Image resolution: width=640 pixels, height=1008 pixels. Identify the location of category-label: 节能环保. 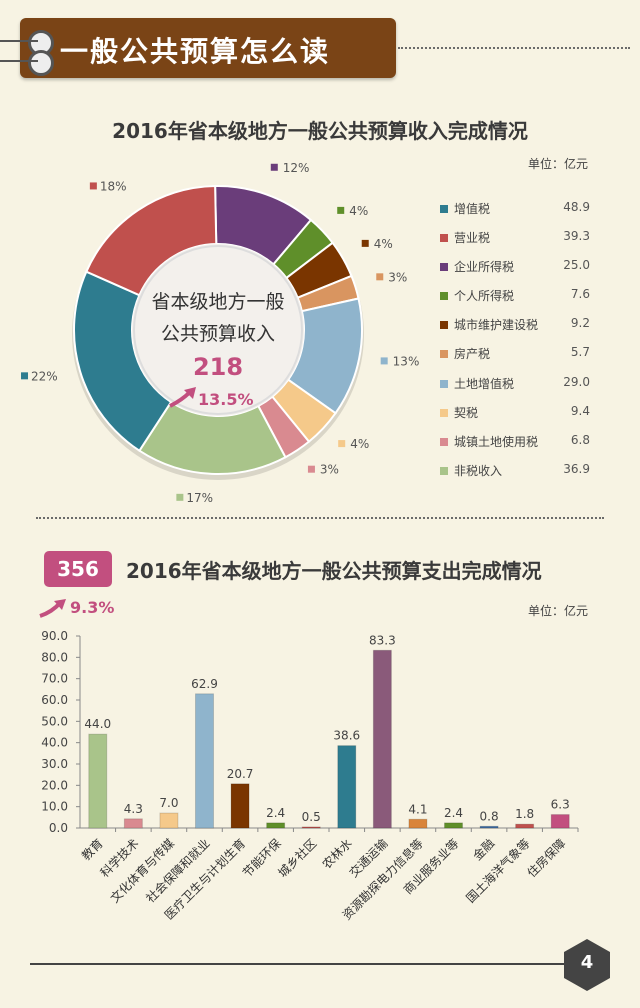
(262, 858).